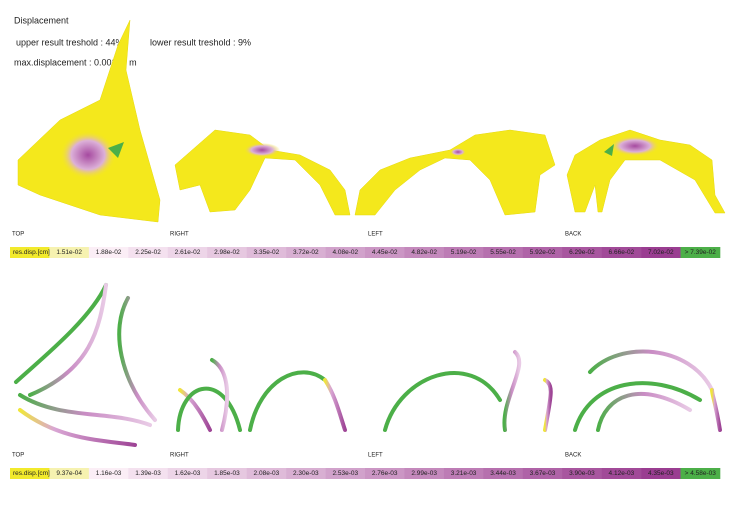  I want to click on legend-label: 5.92e-02, so click(543, 252).